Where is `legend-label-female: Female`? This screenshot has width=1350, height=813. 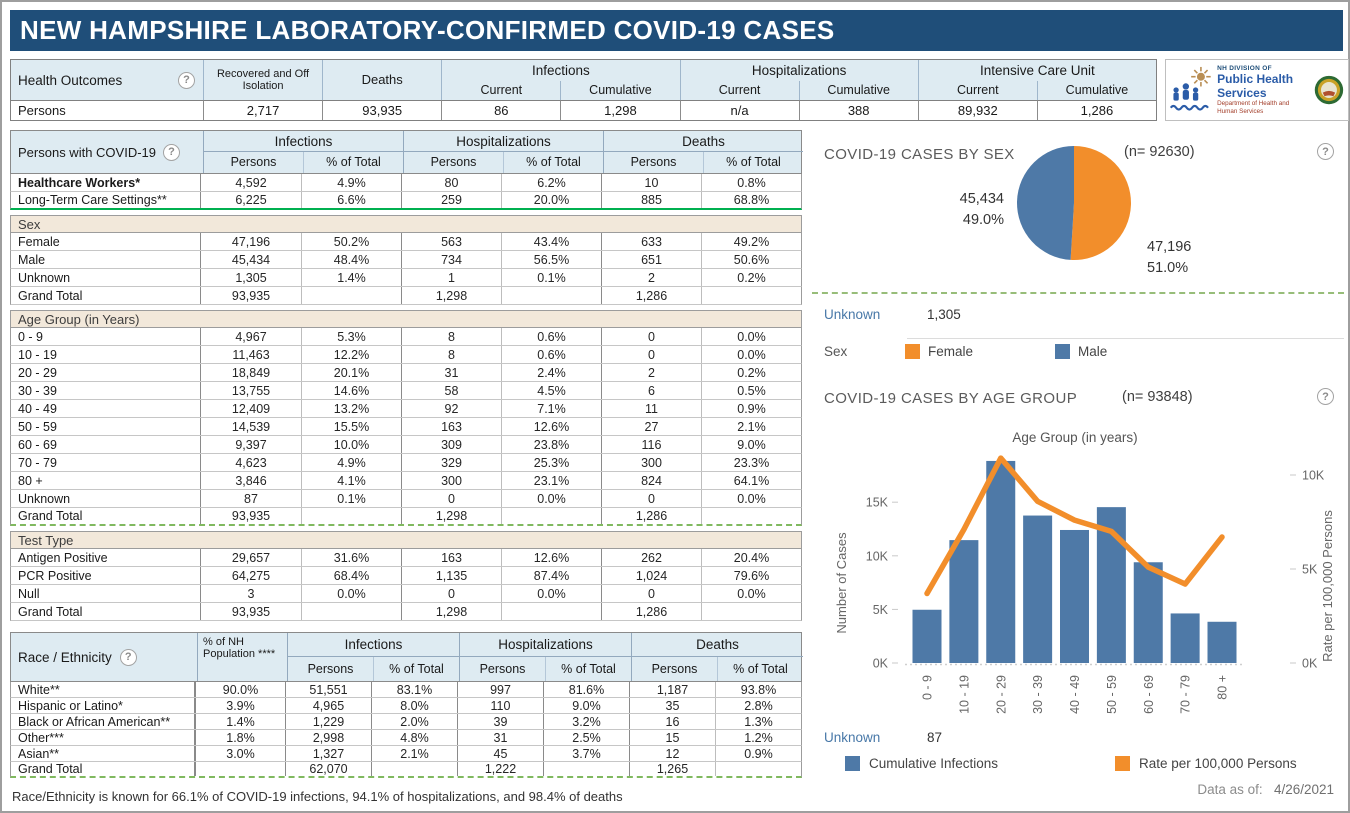 legend-label-female: Female is located at coordinates (951, 351).